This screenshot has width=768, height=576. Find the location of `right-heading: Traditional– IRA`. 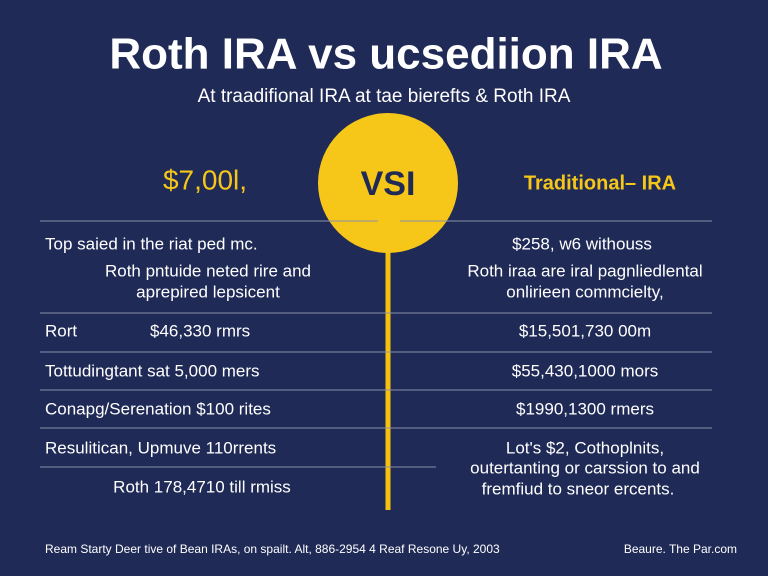

right-heading: Traditional– IRA is located at coordinates (600, 183).